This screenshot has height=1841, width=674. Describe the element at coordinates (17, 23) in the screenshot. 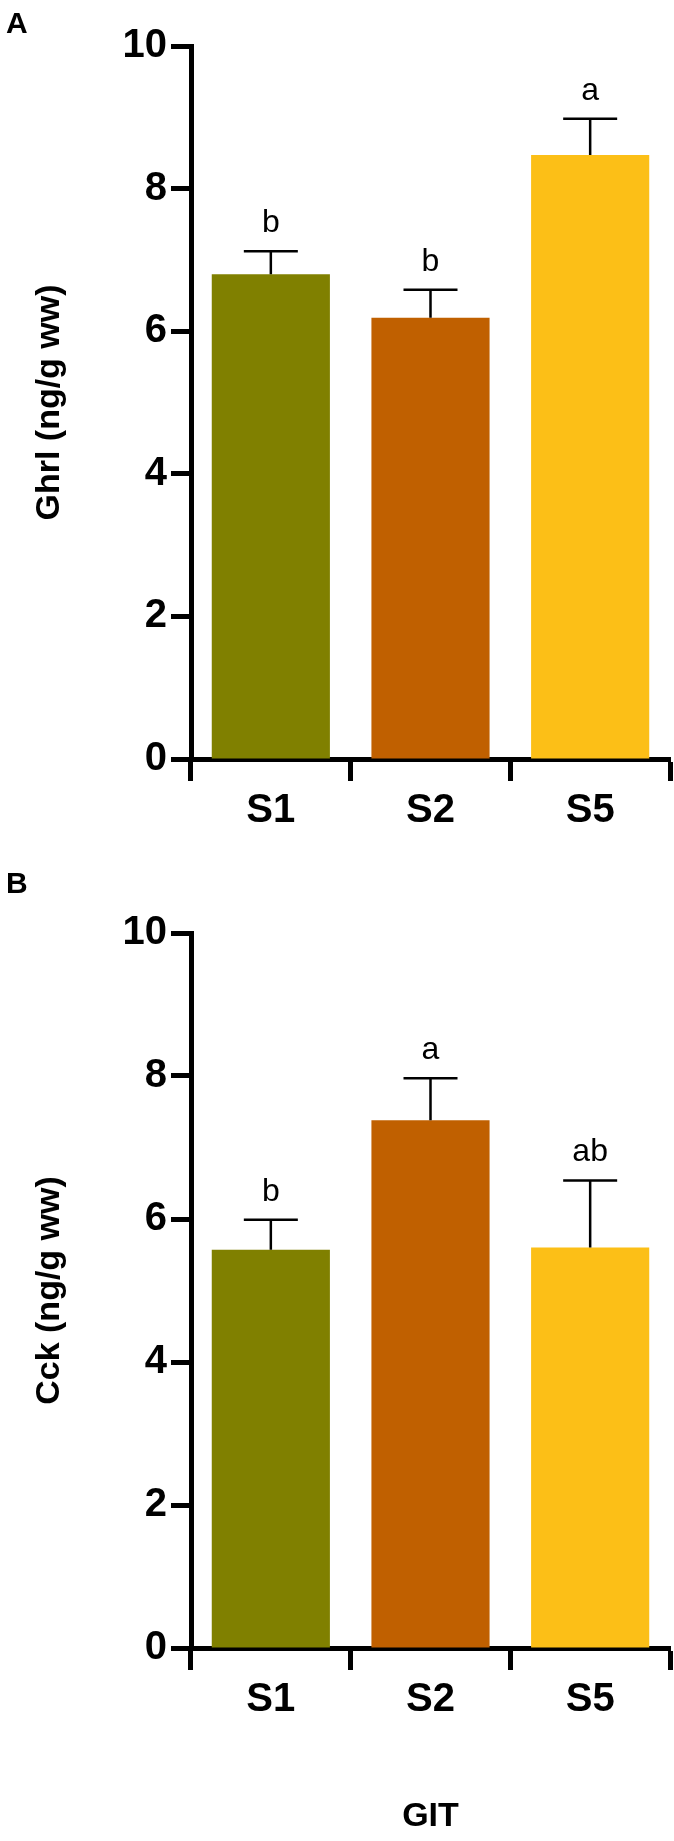

I see `chart-title: A` at that location.